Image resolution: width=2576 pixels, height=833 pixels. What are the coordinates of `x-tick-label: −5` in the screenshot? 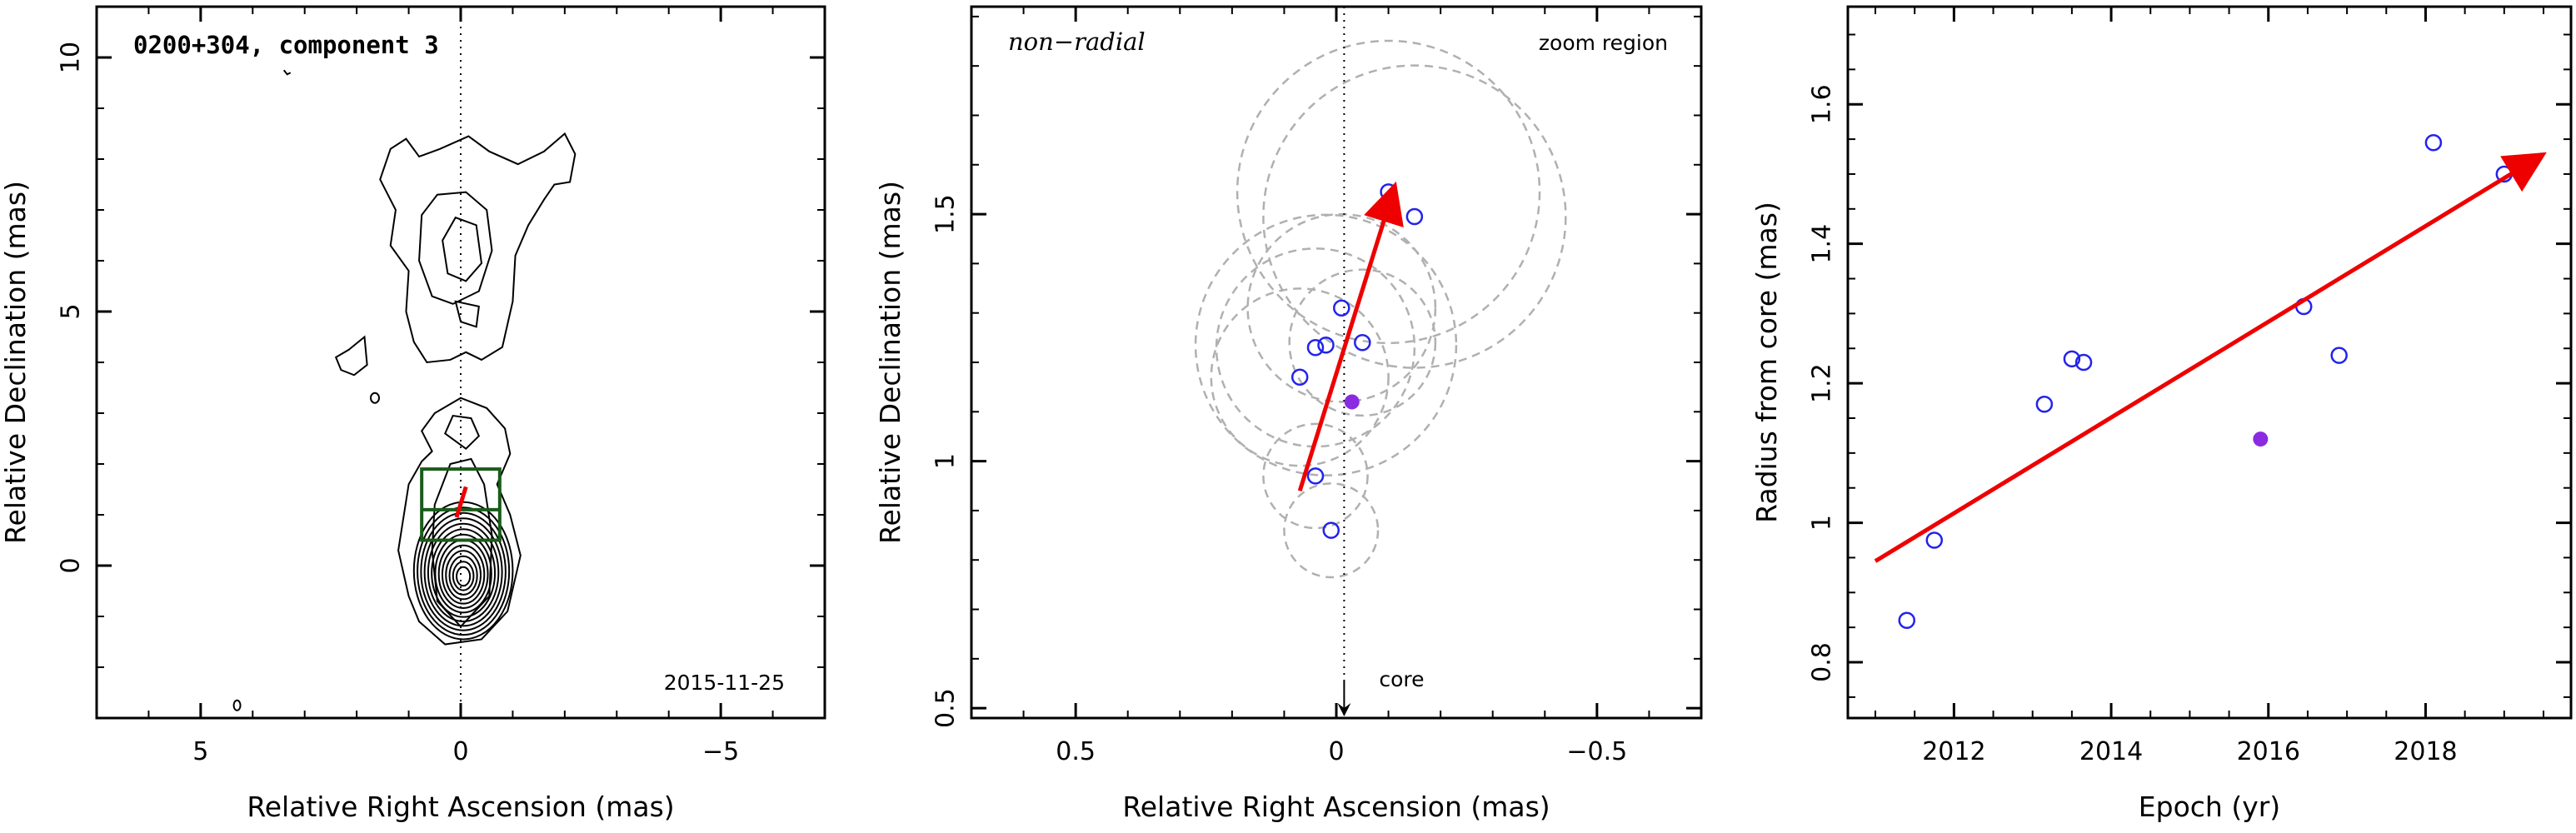 It's located at (720, 751).